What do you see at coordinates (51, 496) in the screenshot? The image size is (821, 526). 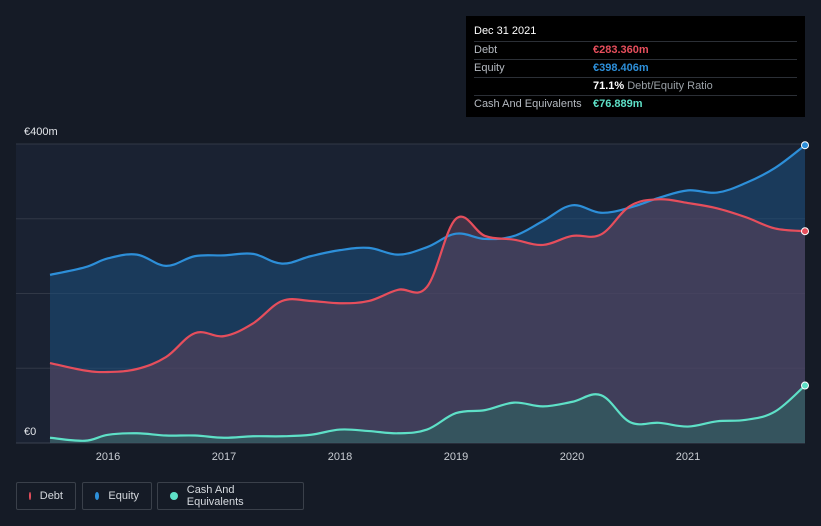 I see `legend-debt-label: Debt` at bounding box center [51, 496].